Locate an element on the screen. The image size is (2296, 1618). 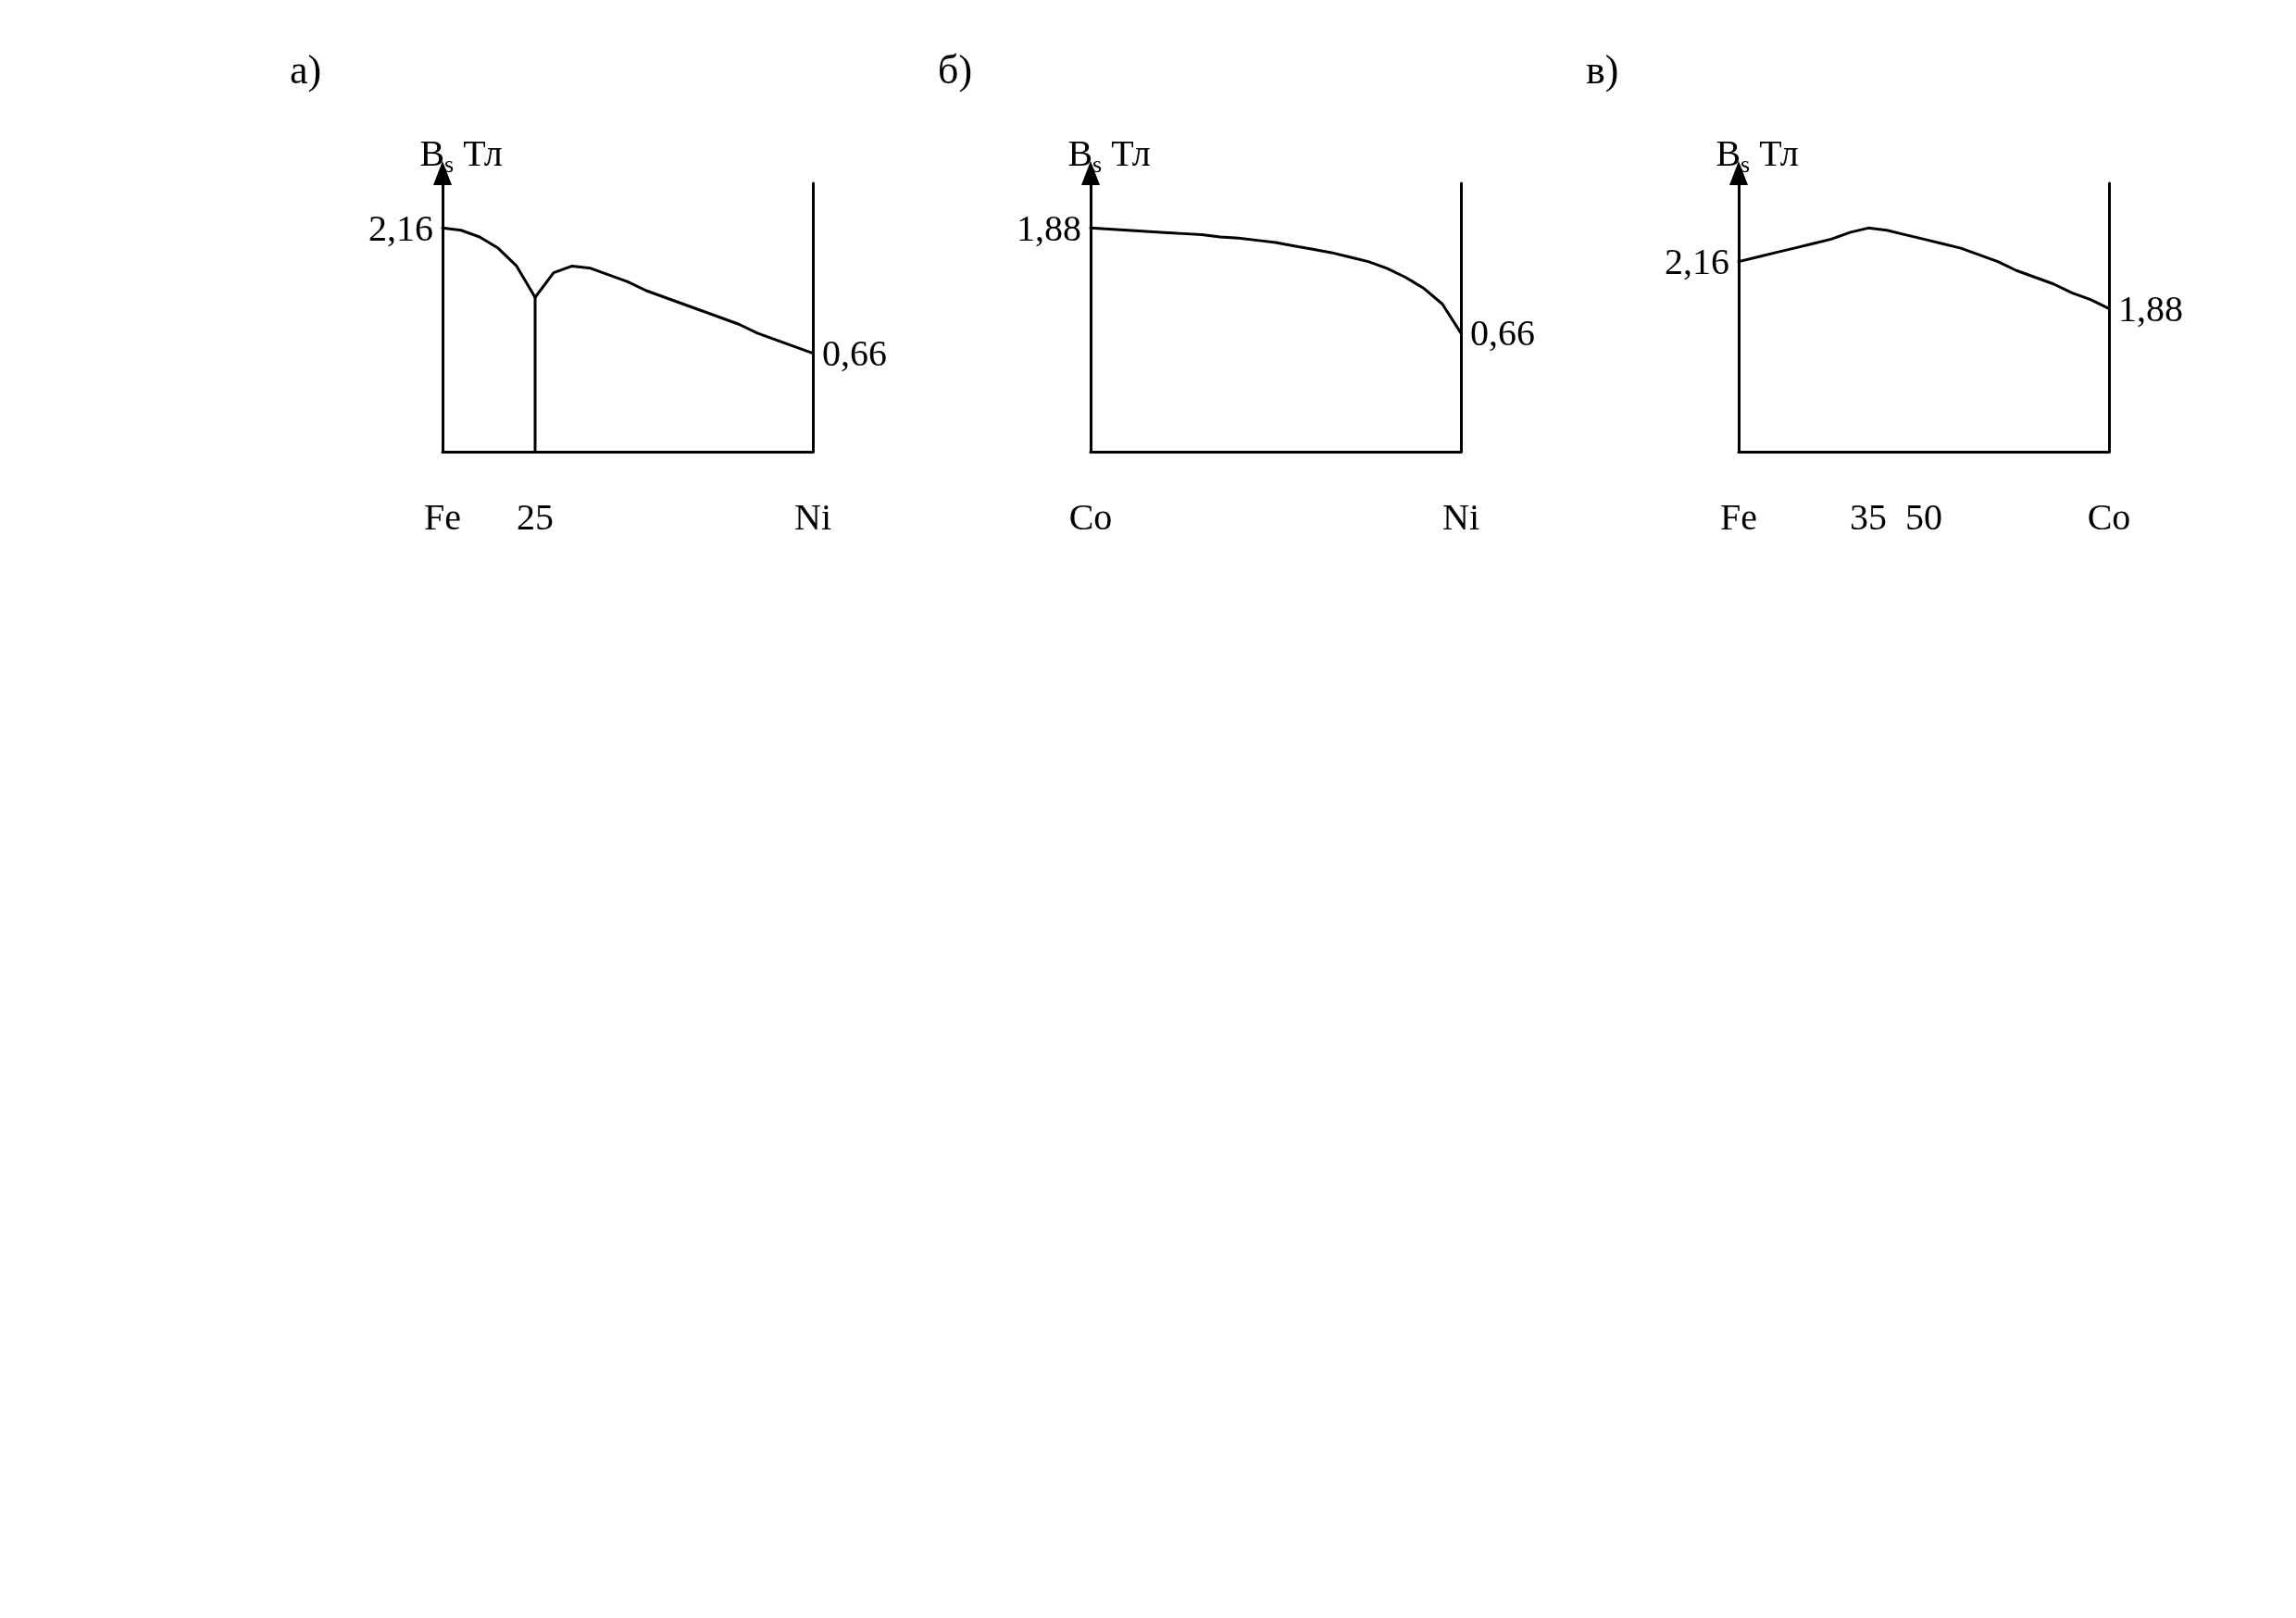
chart-title: б) is located at coordinates (955, 69).